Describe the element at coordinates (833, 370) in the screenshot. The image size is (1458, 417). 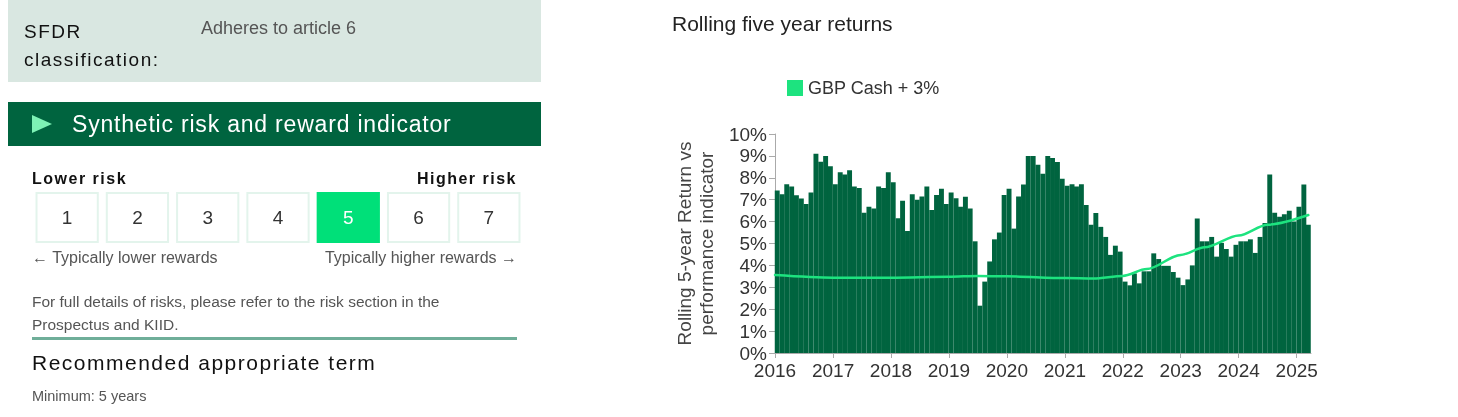
I see `x-tick-label: 2017` at that location.